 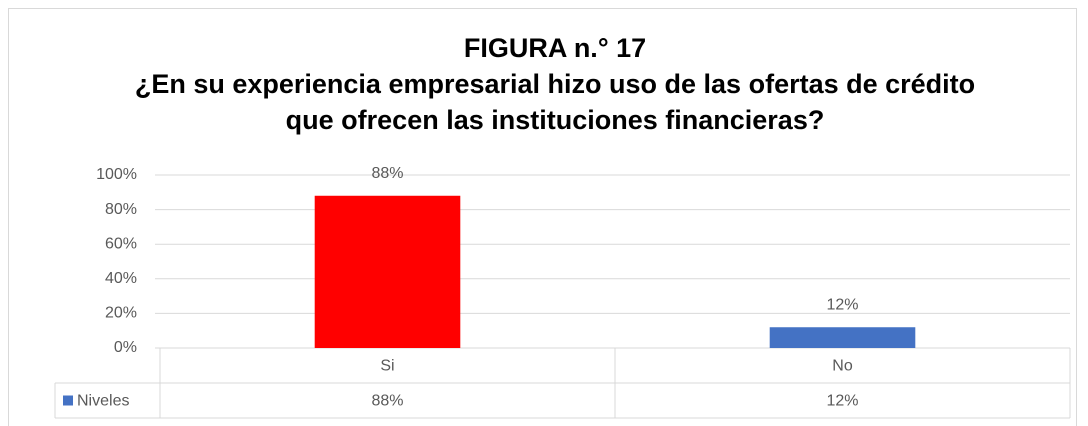 What do you see at coordinates (116, 174) in the screenshot?
I see `y-tick-label: 100%` at bounding box center [116, 174].